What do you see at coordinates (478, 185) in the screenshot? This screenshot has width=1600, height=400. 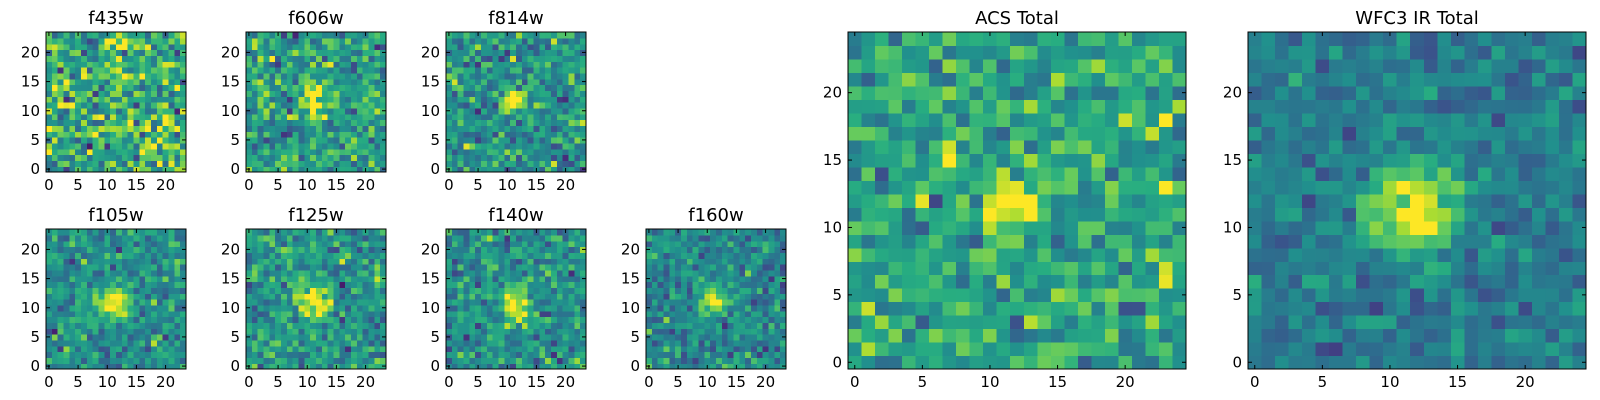 I see `x-tick-label: 5` at bounding box center [478, 185].